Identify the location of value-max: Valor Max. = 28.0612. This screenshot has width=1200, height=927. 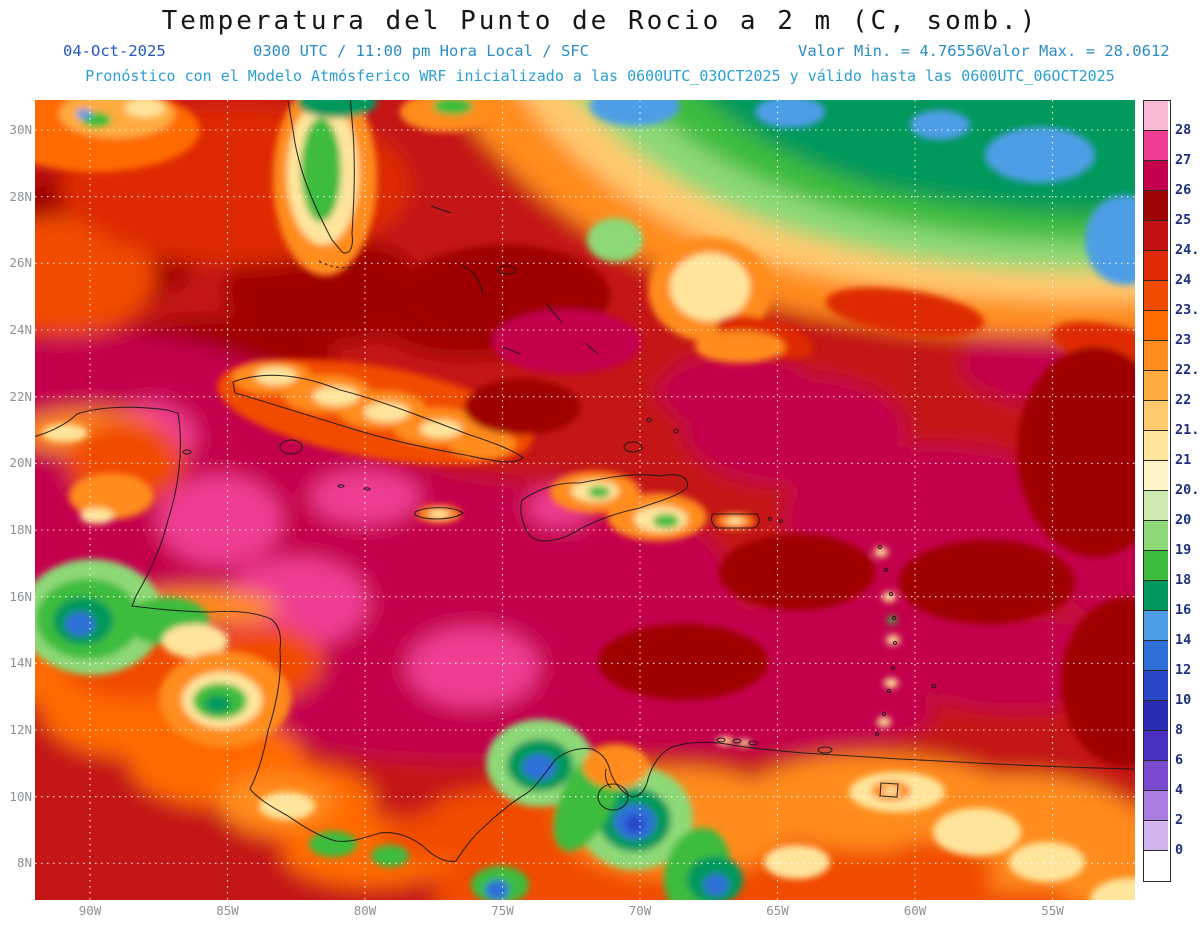
(1076, 51).